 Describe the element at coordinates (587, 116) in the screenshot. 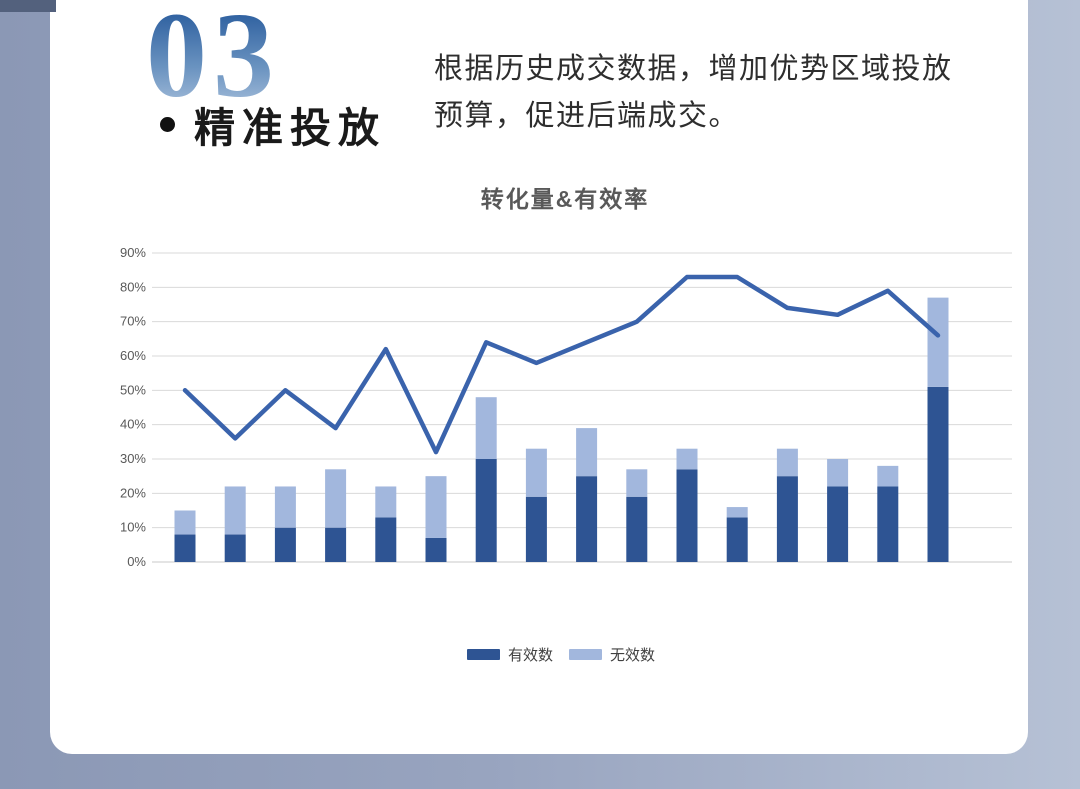

I see `description-line-2: 预算，促进后端成交。` at that location.